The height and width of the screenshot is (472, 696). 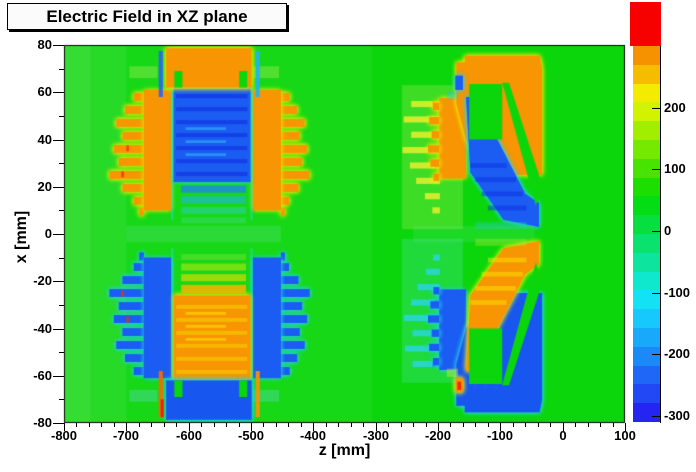 I want to click on x-axis-title: z [mm], so click(x=344, y=450).